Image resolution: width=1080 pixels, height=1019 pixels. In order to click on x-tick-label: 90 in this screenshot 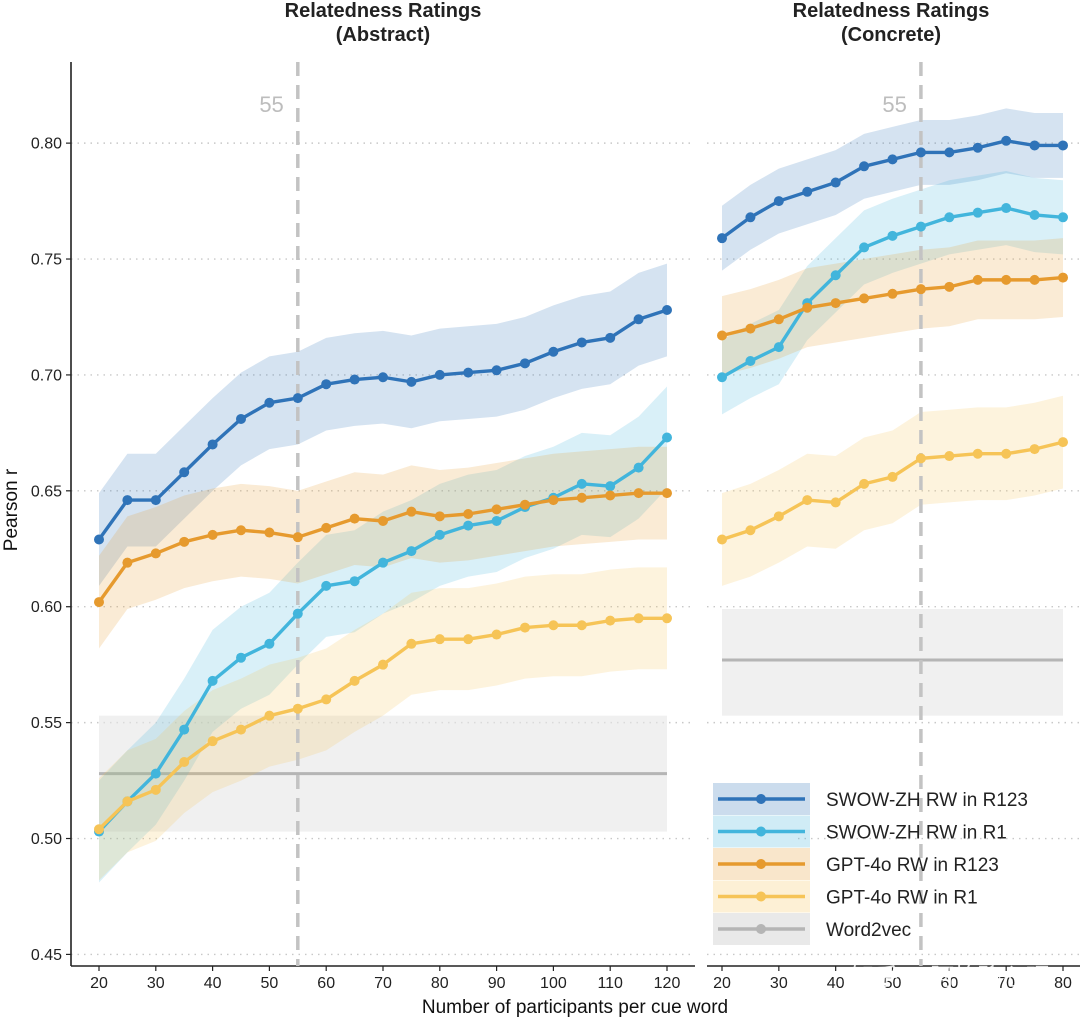, I will do `click(497, 983)`.